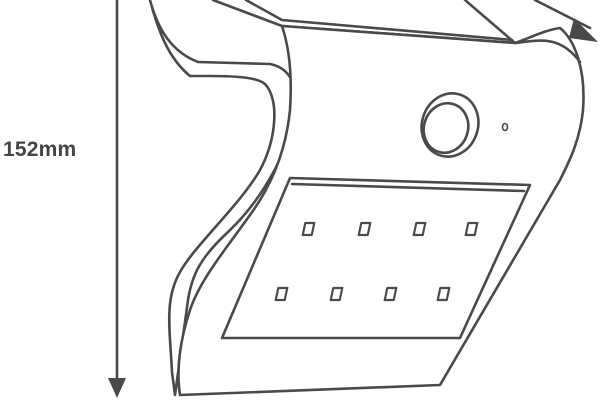 This screenshot has width=612, height=400. I want to click on led-chips, so click(376, 261).